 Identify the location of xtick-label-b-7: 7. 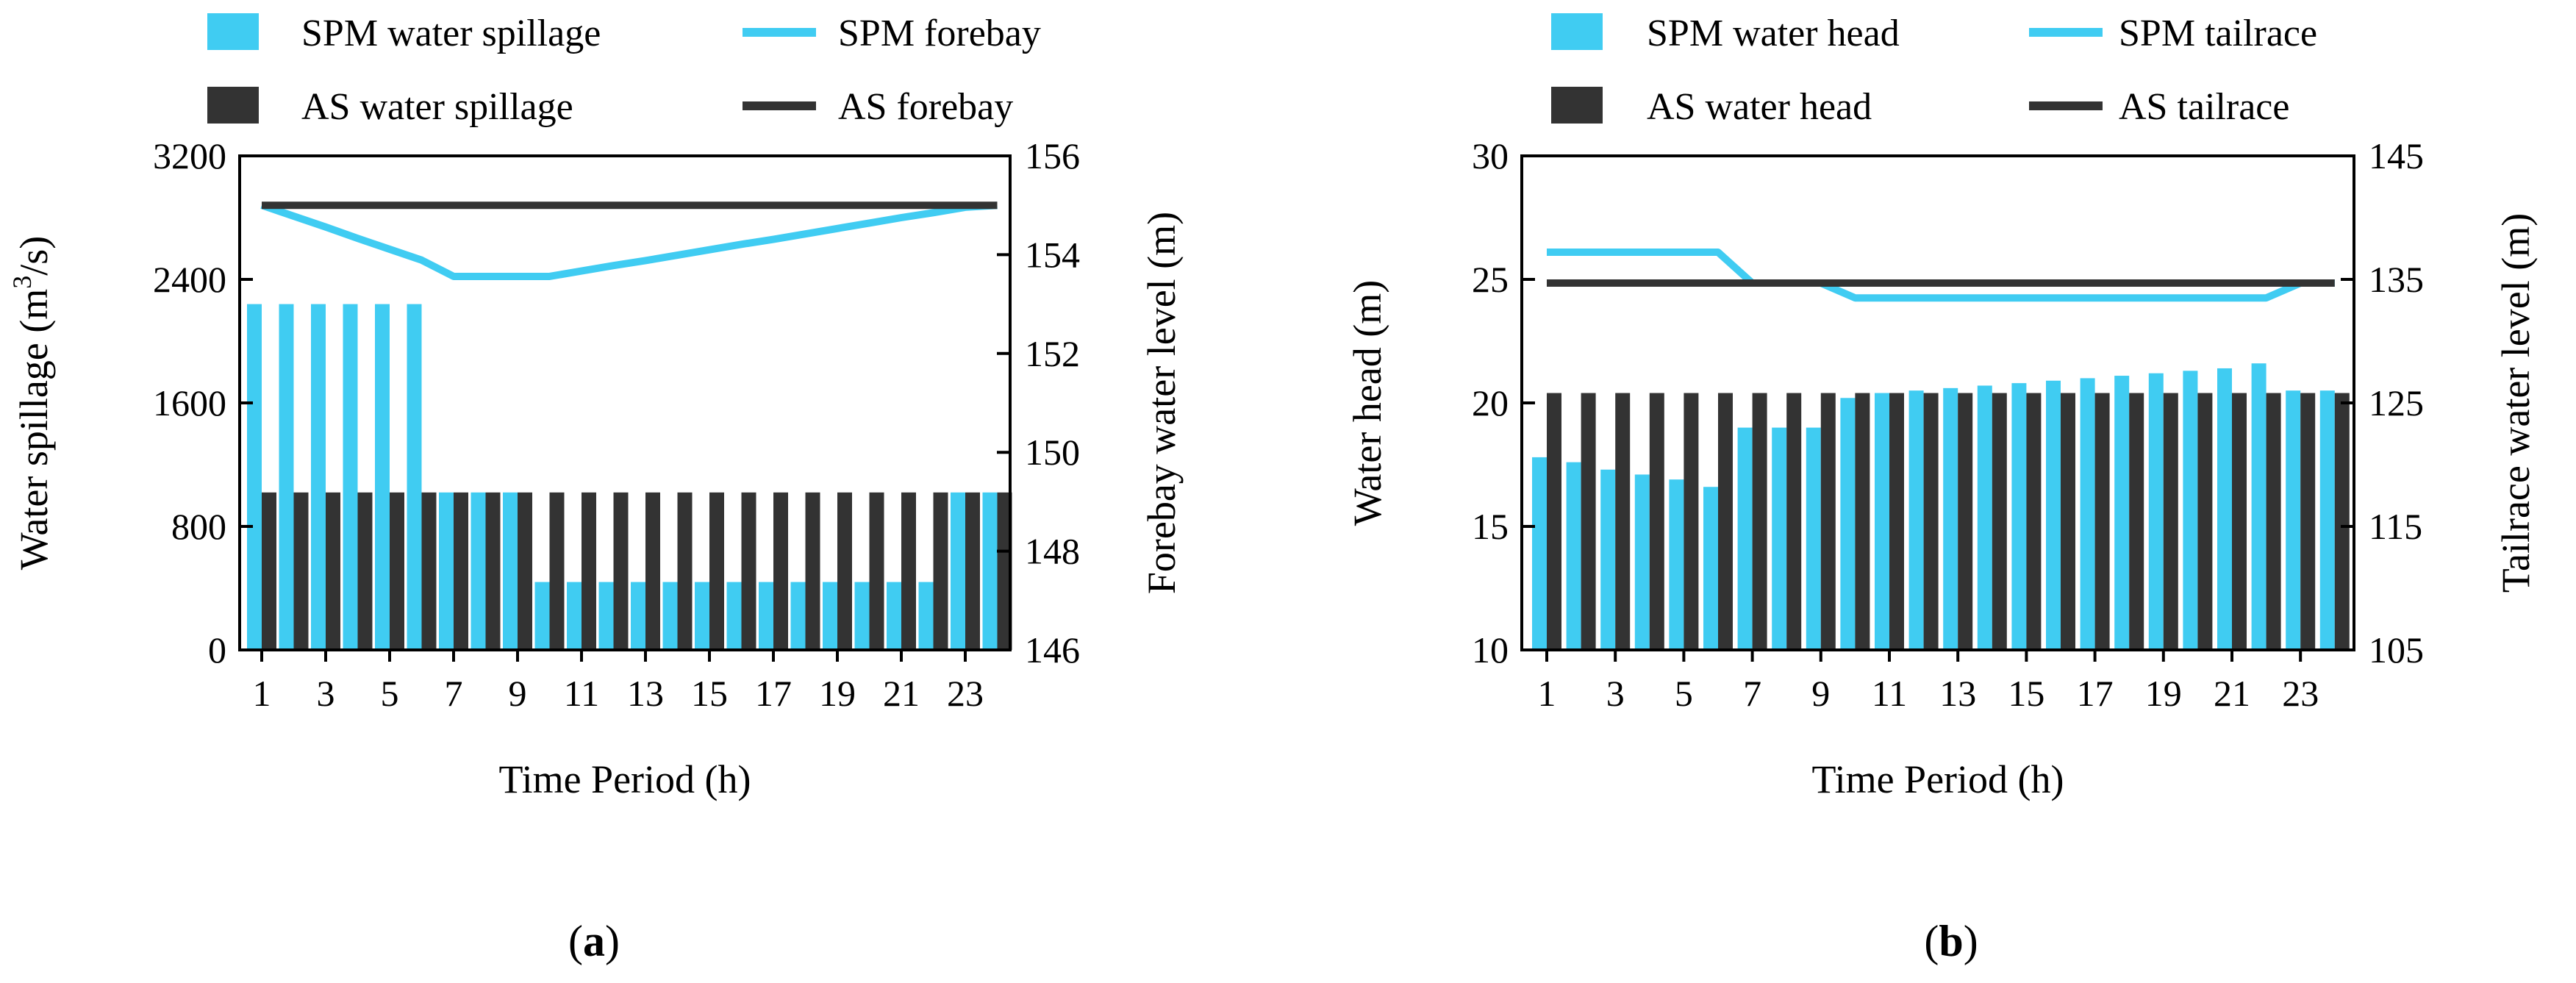
(1752, 693).